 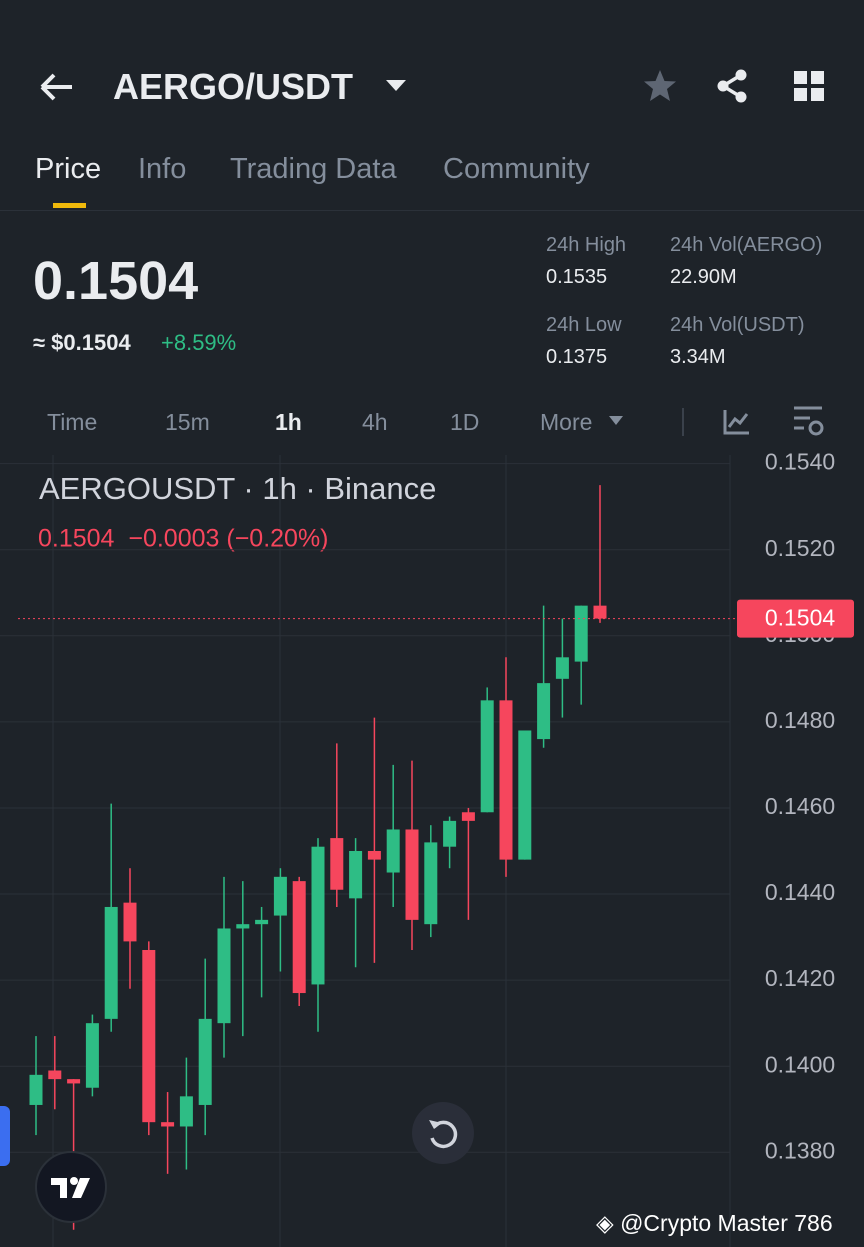 I want to click on tab-indicator, so click(x=69, y=205).